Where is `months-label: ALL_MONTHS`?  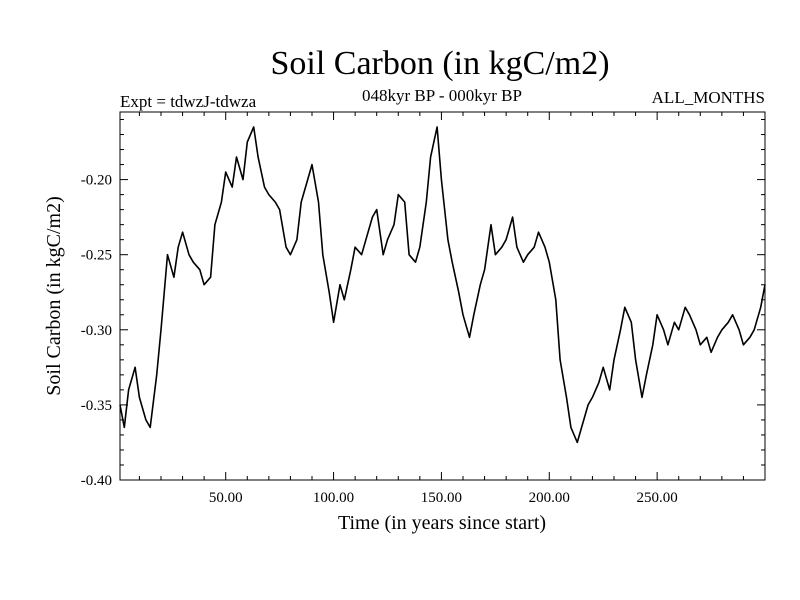 months-label: ALL_MONTHS is located at coordinates (708, 97).